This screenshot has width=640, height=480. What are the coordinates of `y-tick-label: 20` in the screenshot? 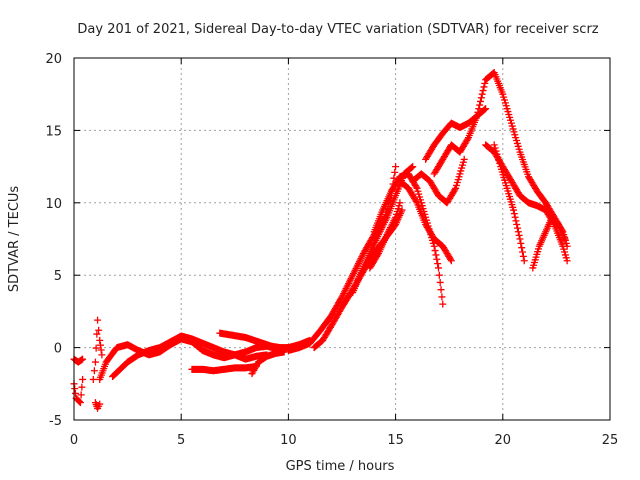 It's located at (53, 59).